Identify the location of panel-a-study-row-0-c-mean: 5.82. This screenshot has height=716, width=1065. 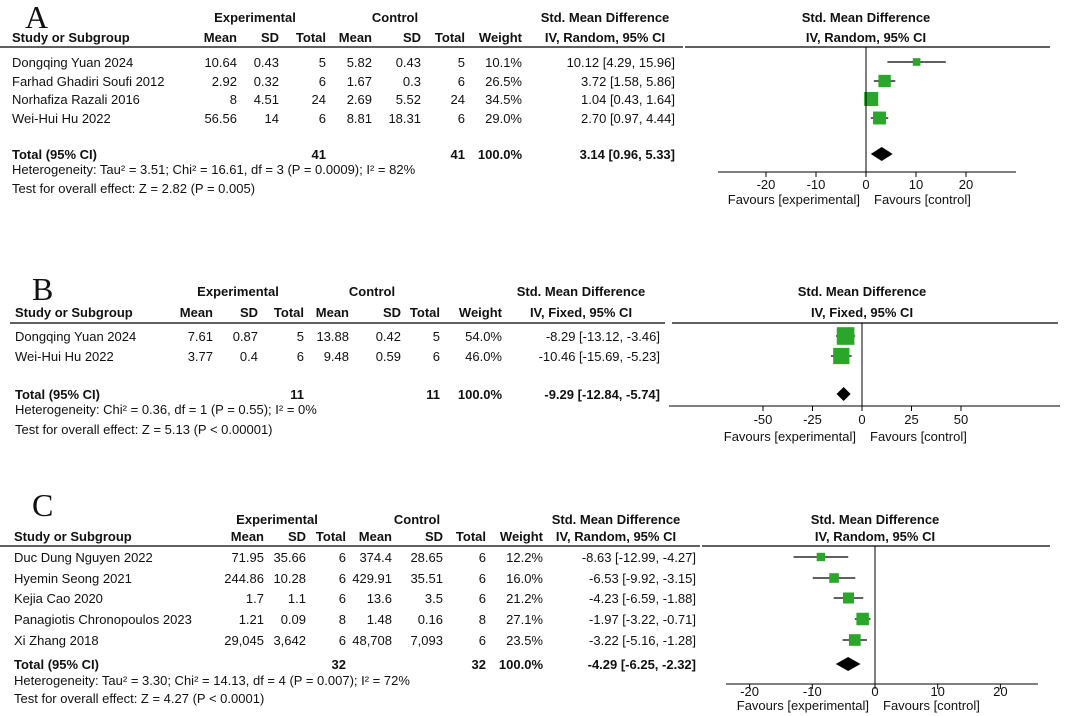
(359, 62).